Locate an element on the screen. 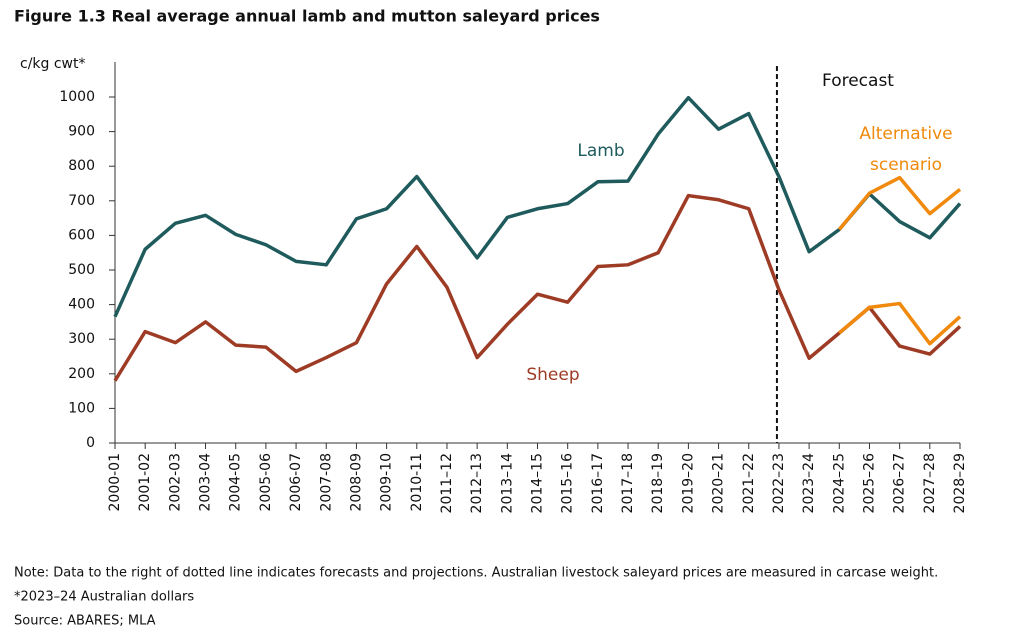 This screenshot has height=642, width=1024. annotation: Sheep is located at coordinates (552, 375).